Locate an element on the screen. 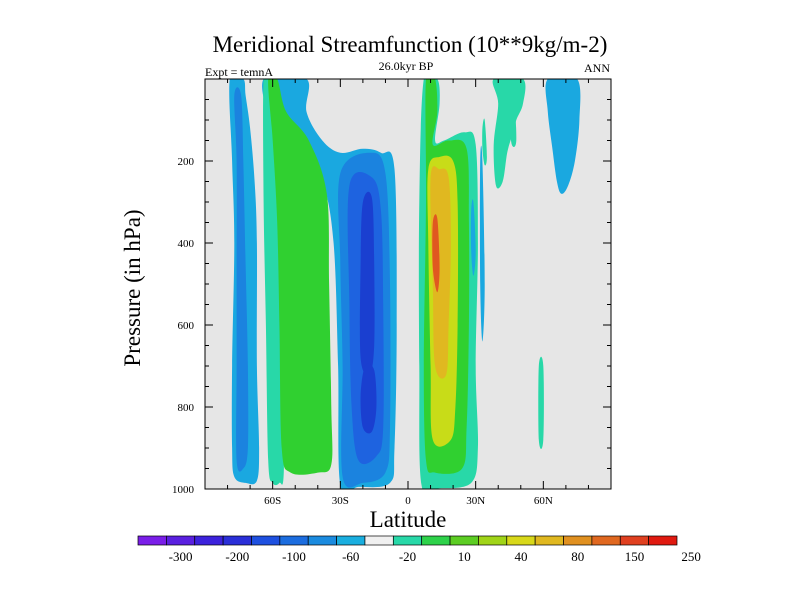 The image size is (800, 600). x-tick-label: 0 is located at coordinates (408, 501).